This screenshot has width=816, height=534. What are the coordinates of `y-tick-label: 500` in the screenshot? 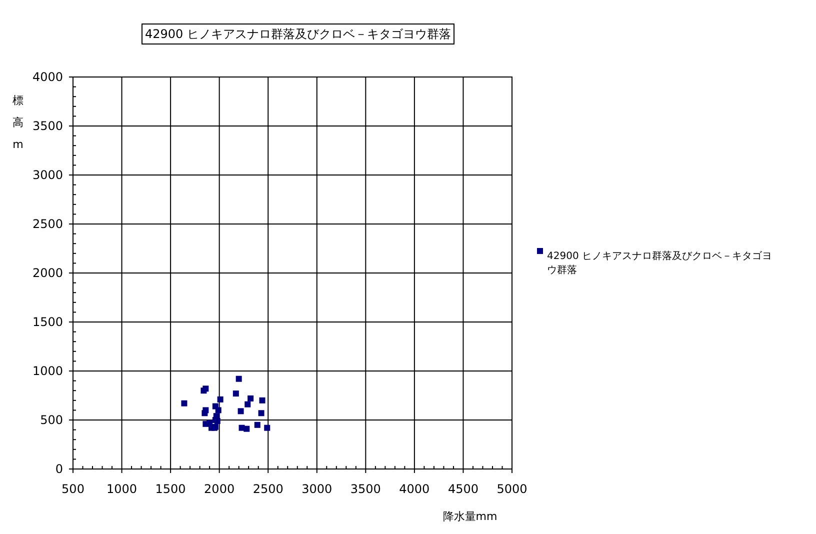 It's located at (51, 420).